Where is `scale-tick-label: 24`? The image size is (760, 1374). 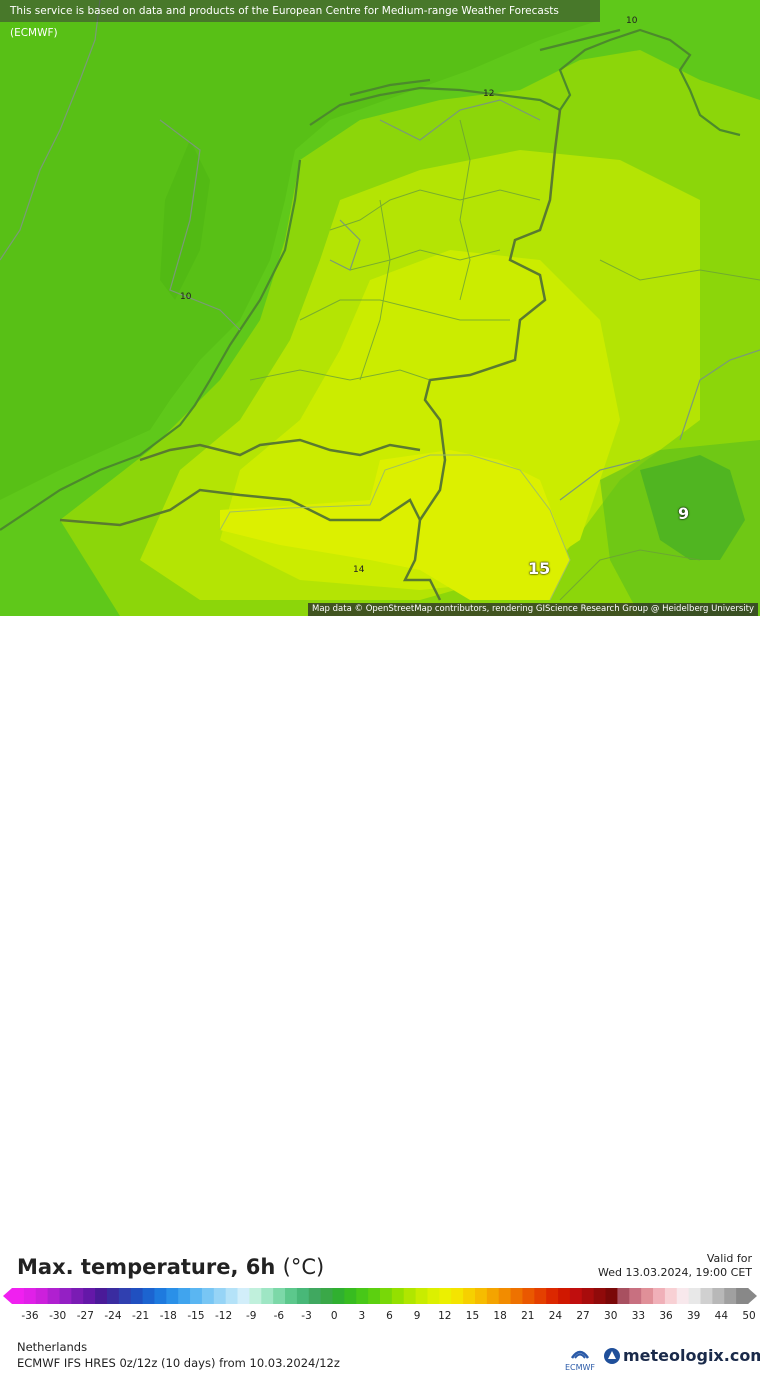
scale-tick-label: 24 is located at coordinates (556, 1316).